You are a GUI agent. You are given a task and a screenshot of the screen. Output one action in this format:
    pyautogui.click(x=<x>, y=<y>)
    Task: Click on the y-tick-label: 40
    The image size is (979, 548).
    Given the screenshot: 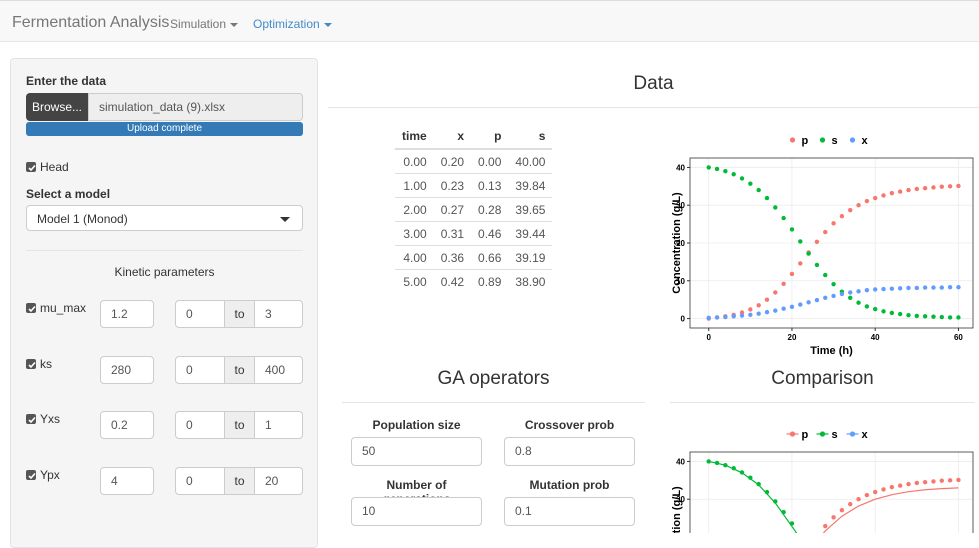 What is the action you would take?
    pyautogui.click(x=680, y=167)
    